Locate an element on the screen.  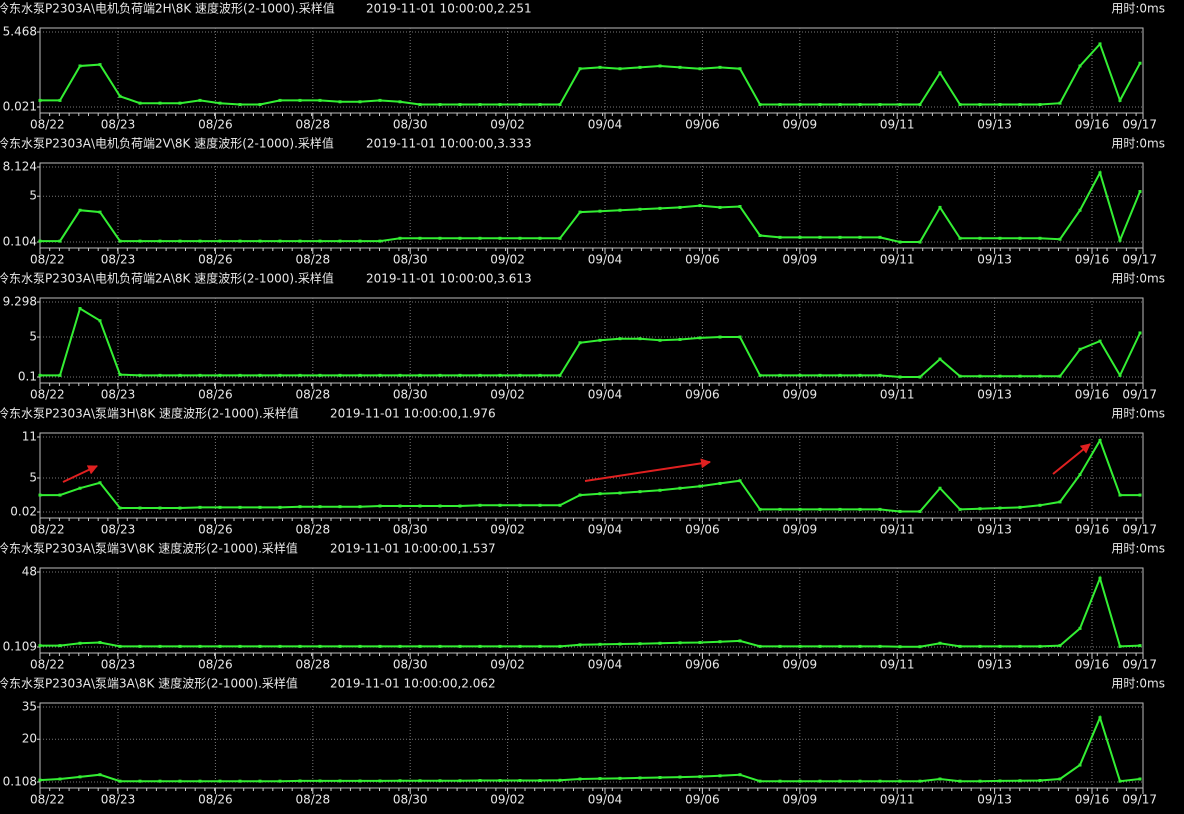
elapsed-time: 用时:0ms is located at coordinates (1138, 9).